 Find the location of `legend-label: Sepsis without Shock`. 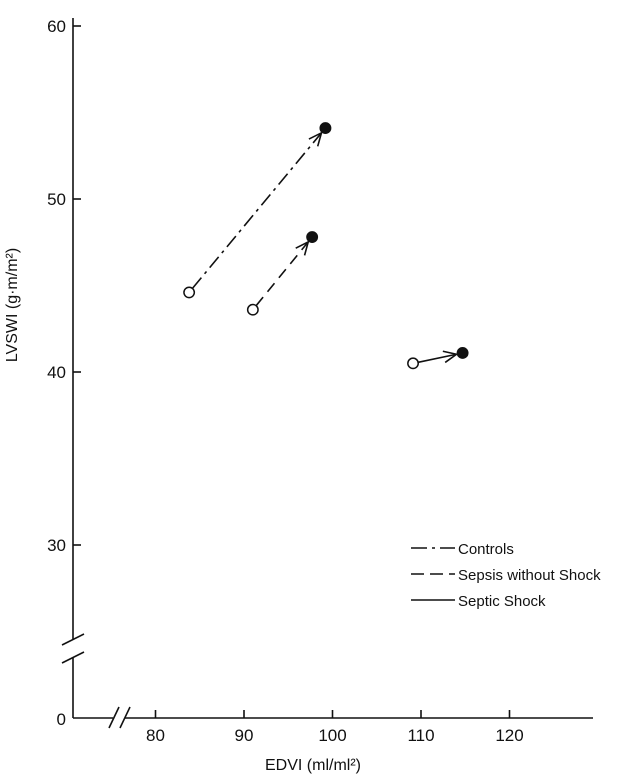

legend-label: Sepsis without Shock is located at coordinates (529, 575).